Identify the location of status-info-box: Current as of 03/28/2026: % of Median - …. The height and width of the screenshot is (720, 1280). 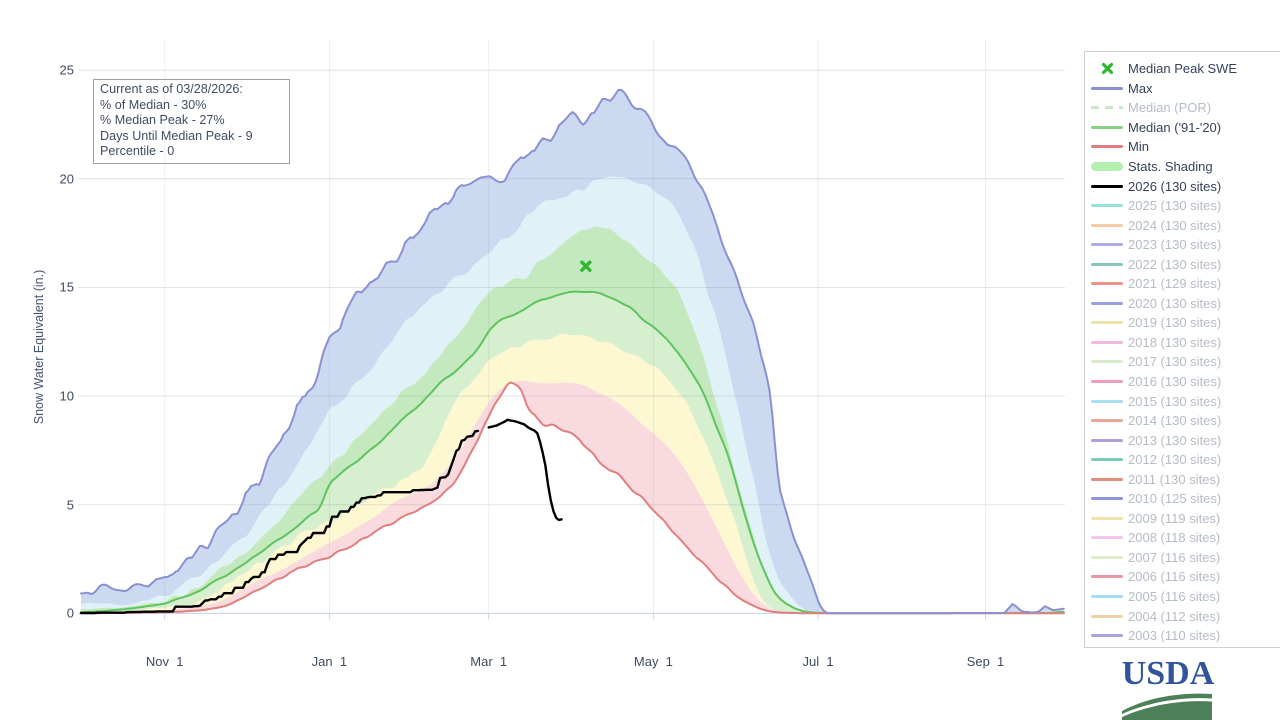
(191, 121).